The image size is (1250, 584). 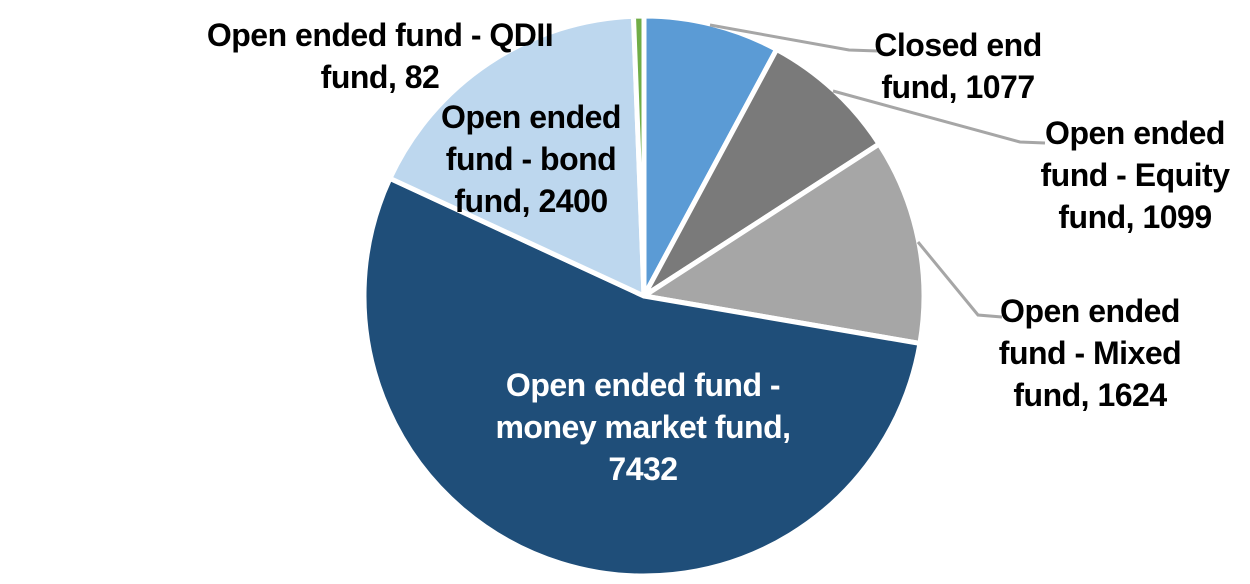 What do you see at coordinates (939, 117) in the screenshot?
I see `leader-line-equity-fund` at bounding box center [939, 117].